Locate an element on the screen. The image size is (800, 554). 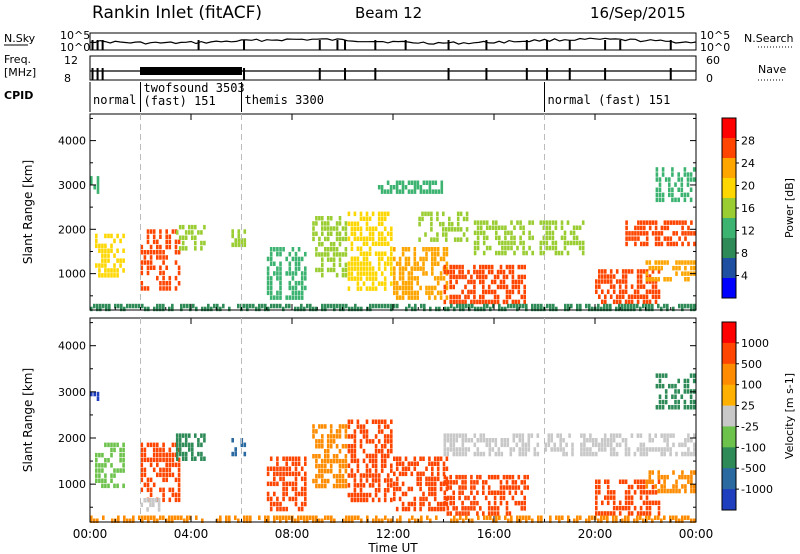
x-tick-label: 00:00 is located at coordinates (90, 534).